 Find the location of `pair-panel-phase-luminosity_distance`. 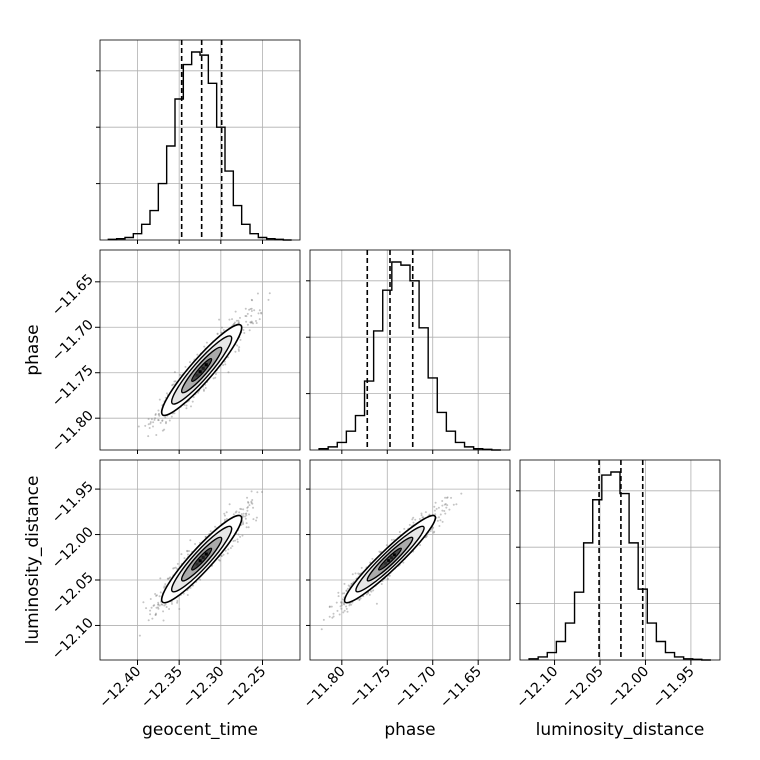

pair-panel-phase-luminosity_distance is located at coordinates (410, 560).